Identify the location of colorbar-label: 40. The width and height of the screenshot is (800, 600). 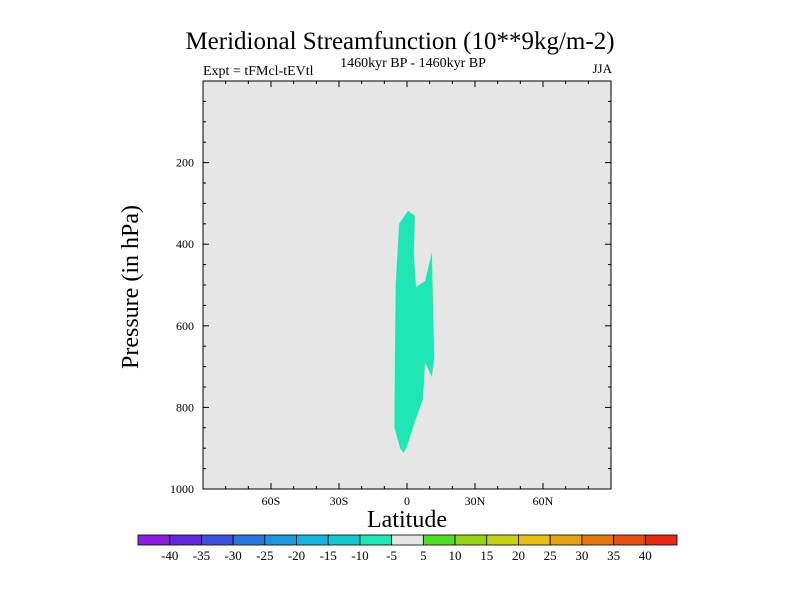
(645, 555).